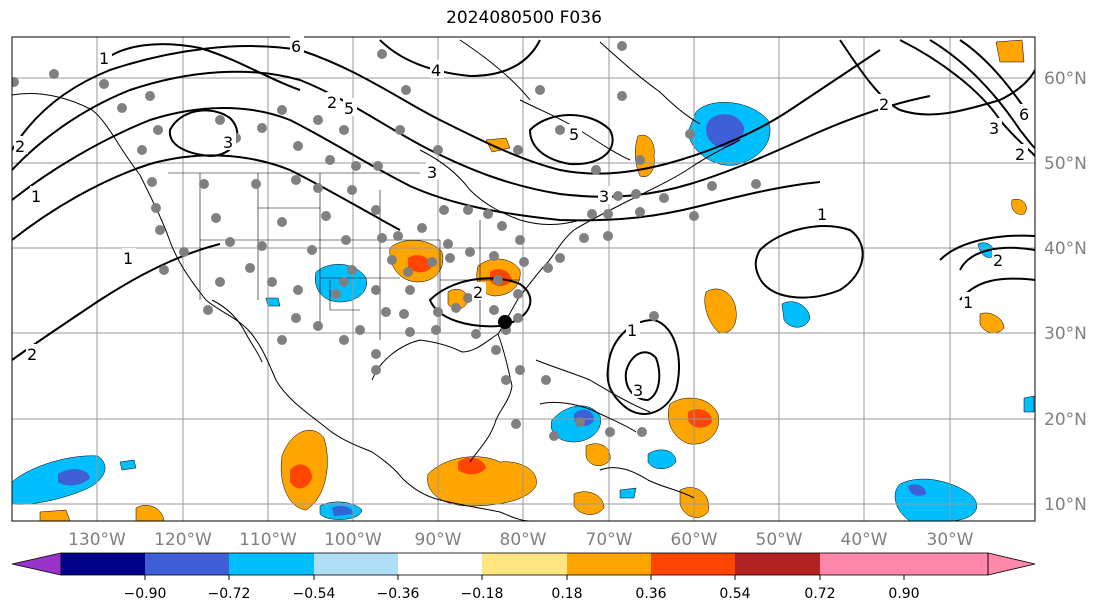 This screenshot has width=1105, height=615. I want to click on lon-label: 100°W, so click(353, 540).